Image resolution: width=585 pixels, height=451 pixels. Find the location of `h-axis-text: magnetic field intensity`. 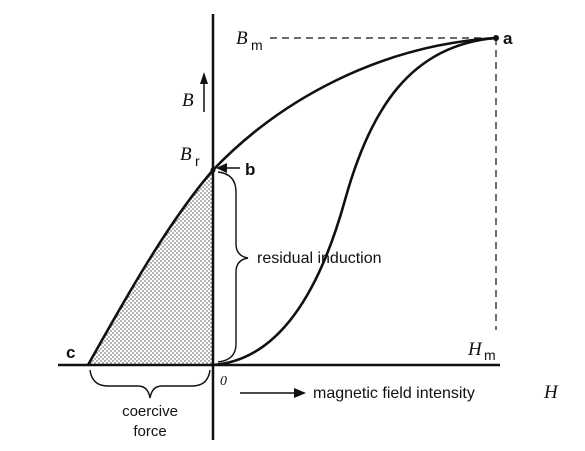

h-axis-text: magnetic field intensity is located at coordinates (394, 393).